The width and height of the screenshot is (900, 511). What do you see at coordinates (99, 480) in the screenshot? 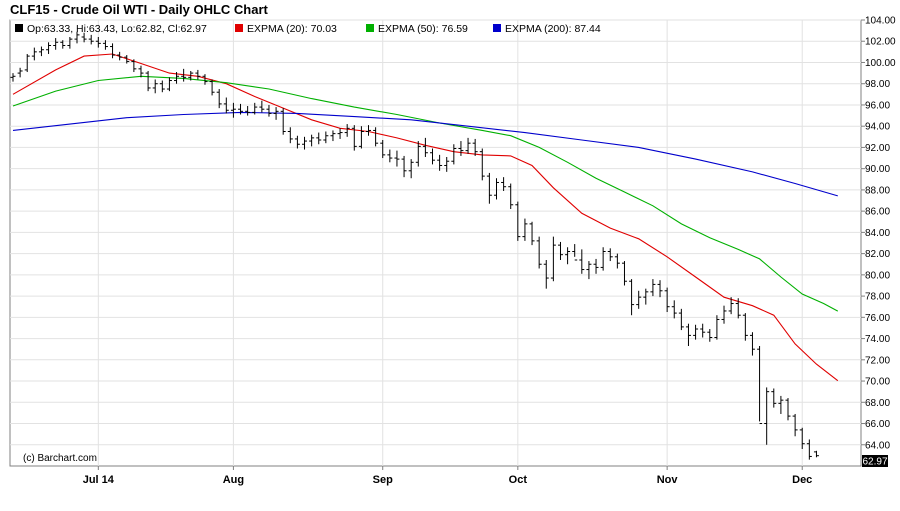
I see `x-tick-label: Jul 14` at bounding box center [99, 480].